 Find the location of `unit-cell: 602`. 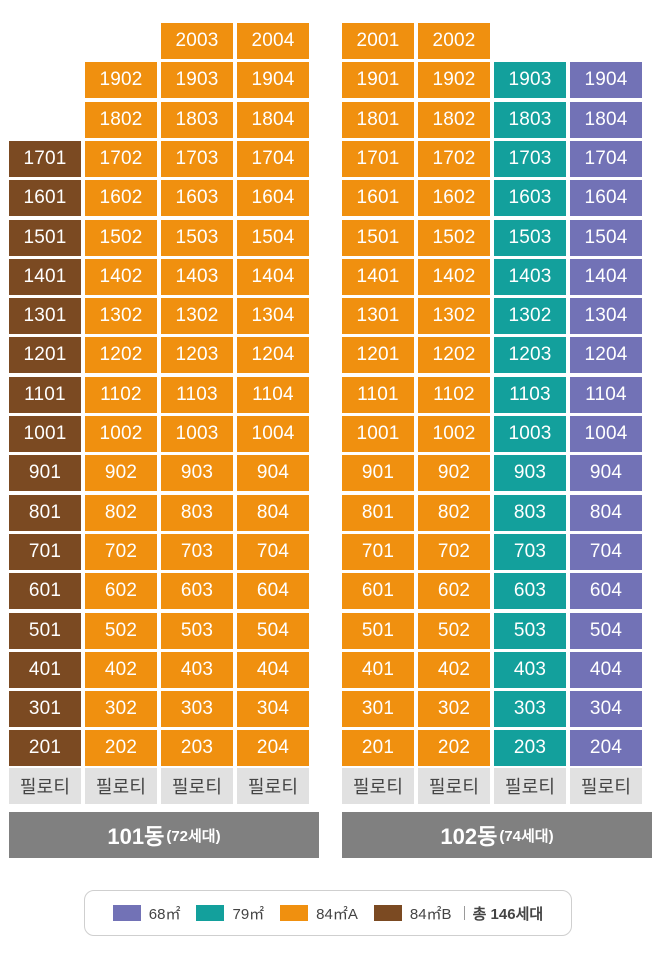

unit-cell: 602 is located at coordinates (121, 591).